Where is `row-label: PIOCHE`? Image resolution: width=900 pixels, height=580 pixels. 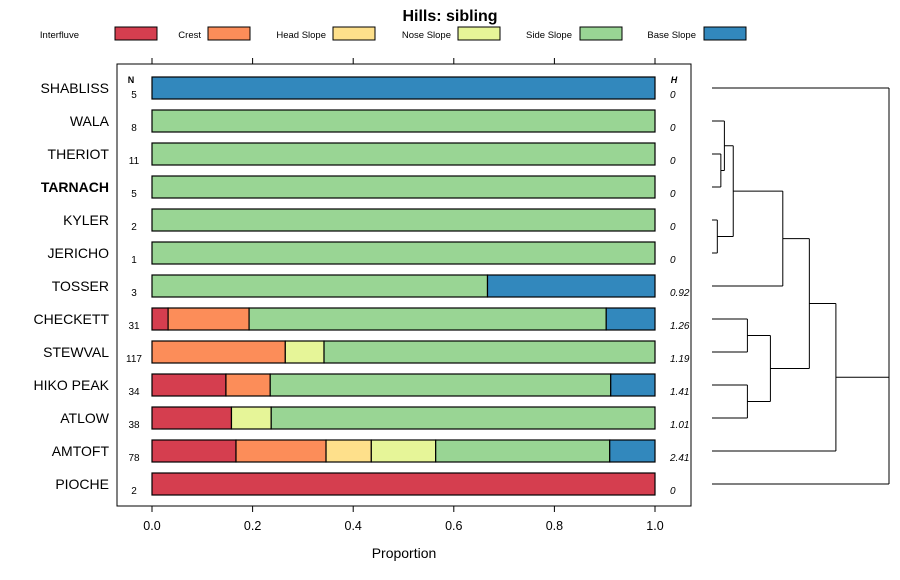
row-label: PIOCHE is located at coordinates (82, 484).